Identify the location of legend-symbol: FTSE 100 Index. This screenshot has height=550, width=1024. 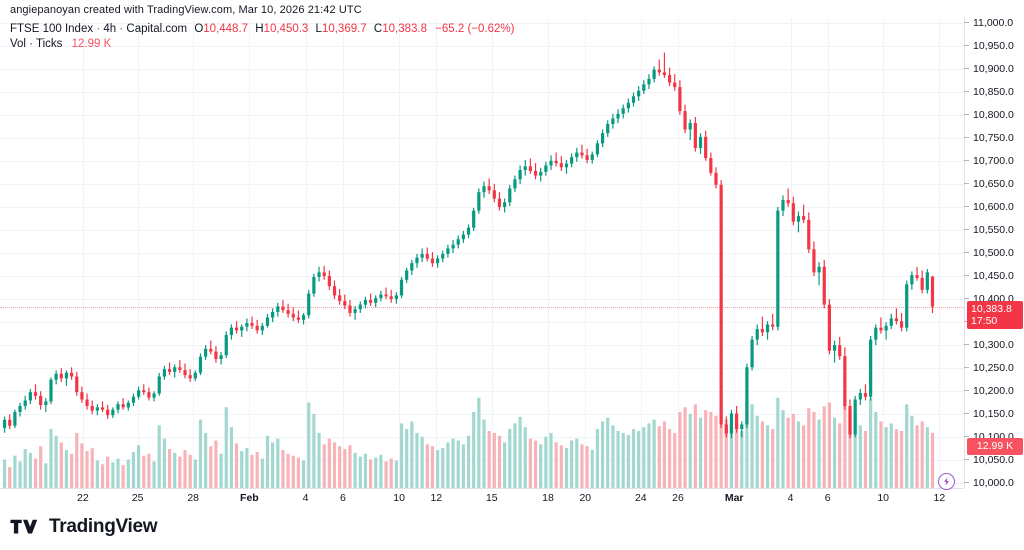
(52, 29).